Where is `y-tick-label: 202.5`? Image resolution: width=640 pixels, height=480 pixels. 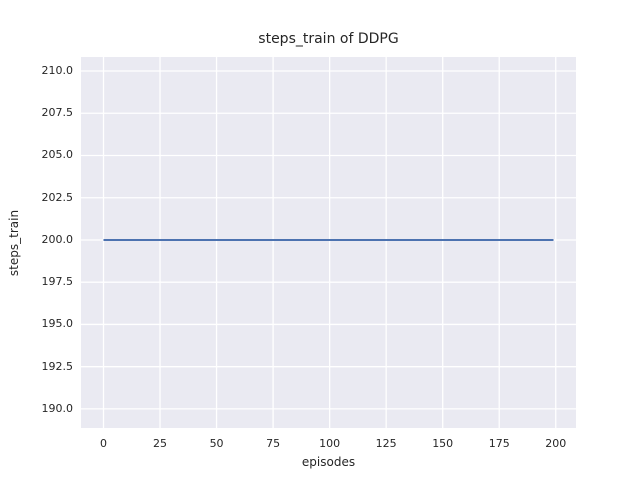 y-tick-label: 202.5 is located at coordinates (57, 197).